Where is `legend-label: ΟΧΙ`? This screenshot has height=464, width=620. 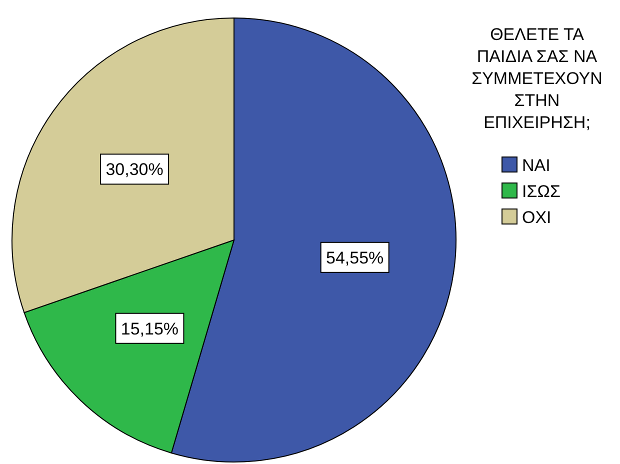
legend-label: ΟΧΙ is located at coordinates (537, 217).